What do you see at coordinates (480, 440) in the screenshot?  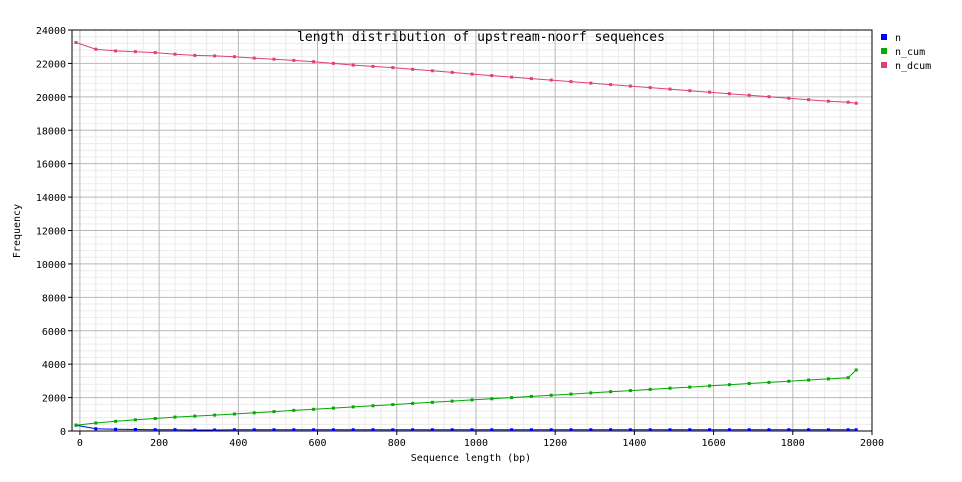 I see `x-axis-ticks: 0 200 400 600 800 1000 1200 1400 1600 1800 2000` at bounding box center [480, 440].